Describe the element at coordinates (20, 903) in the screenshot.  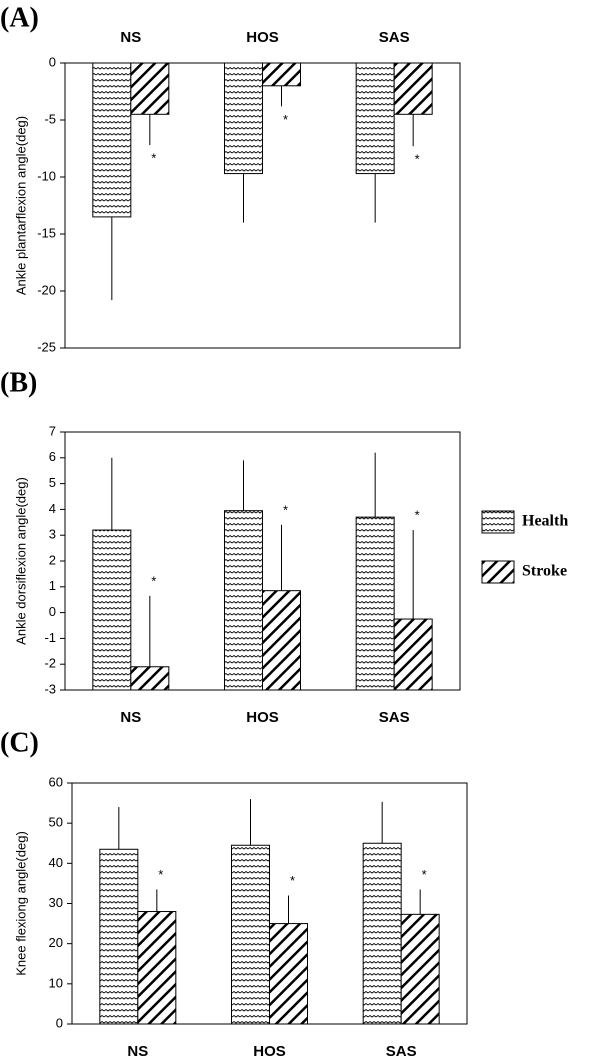
I see `y-axis-label: Knee flexiong angle(deg)` at that location.